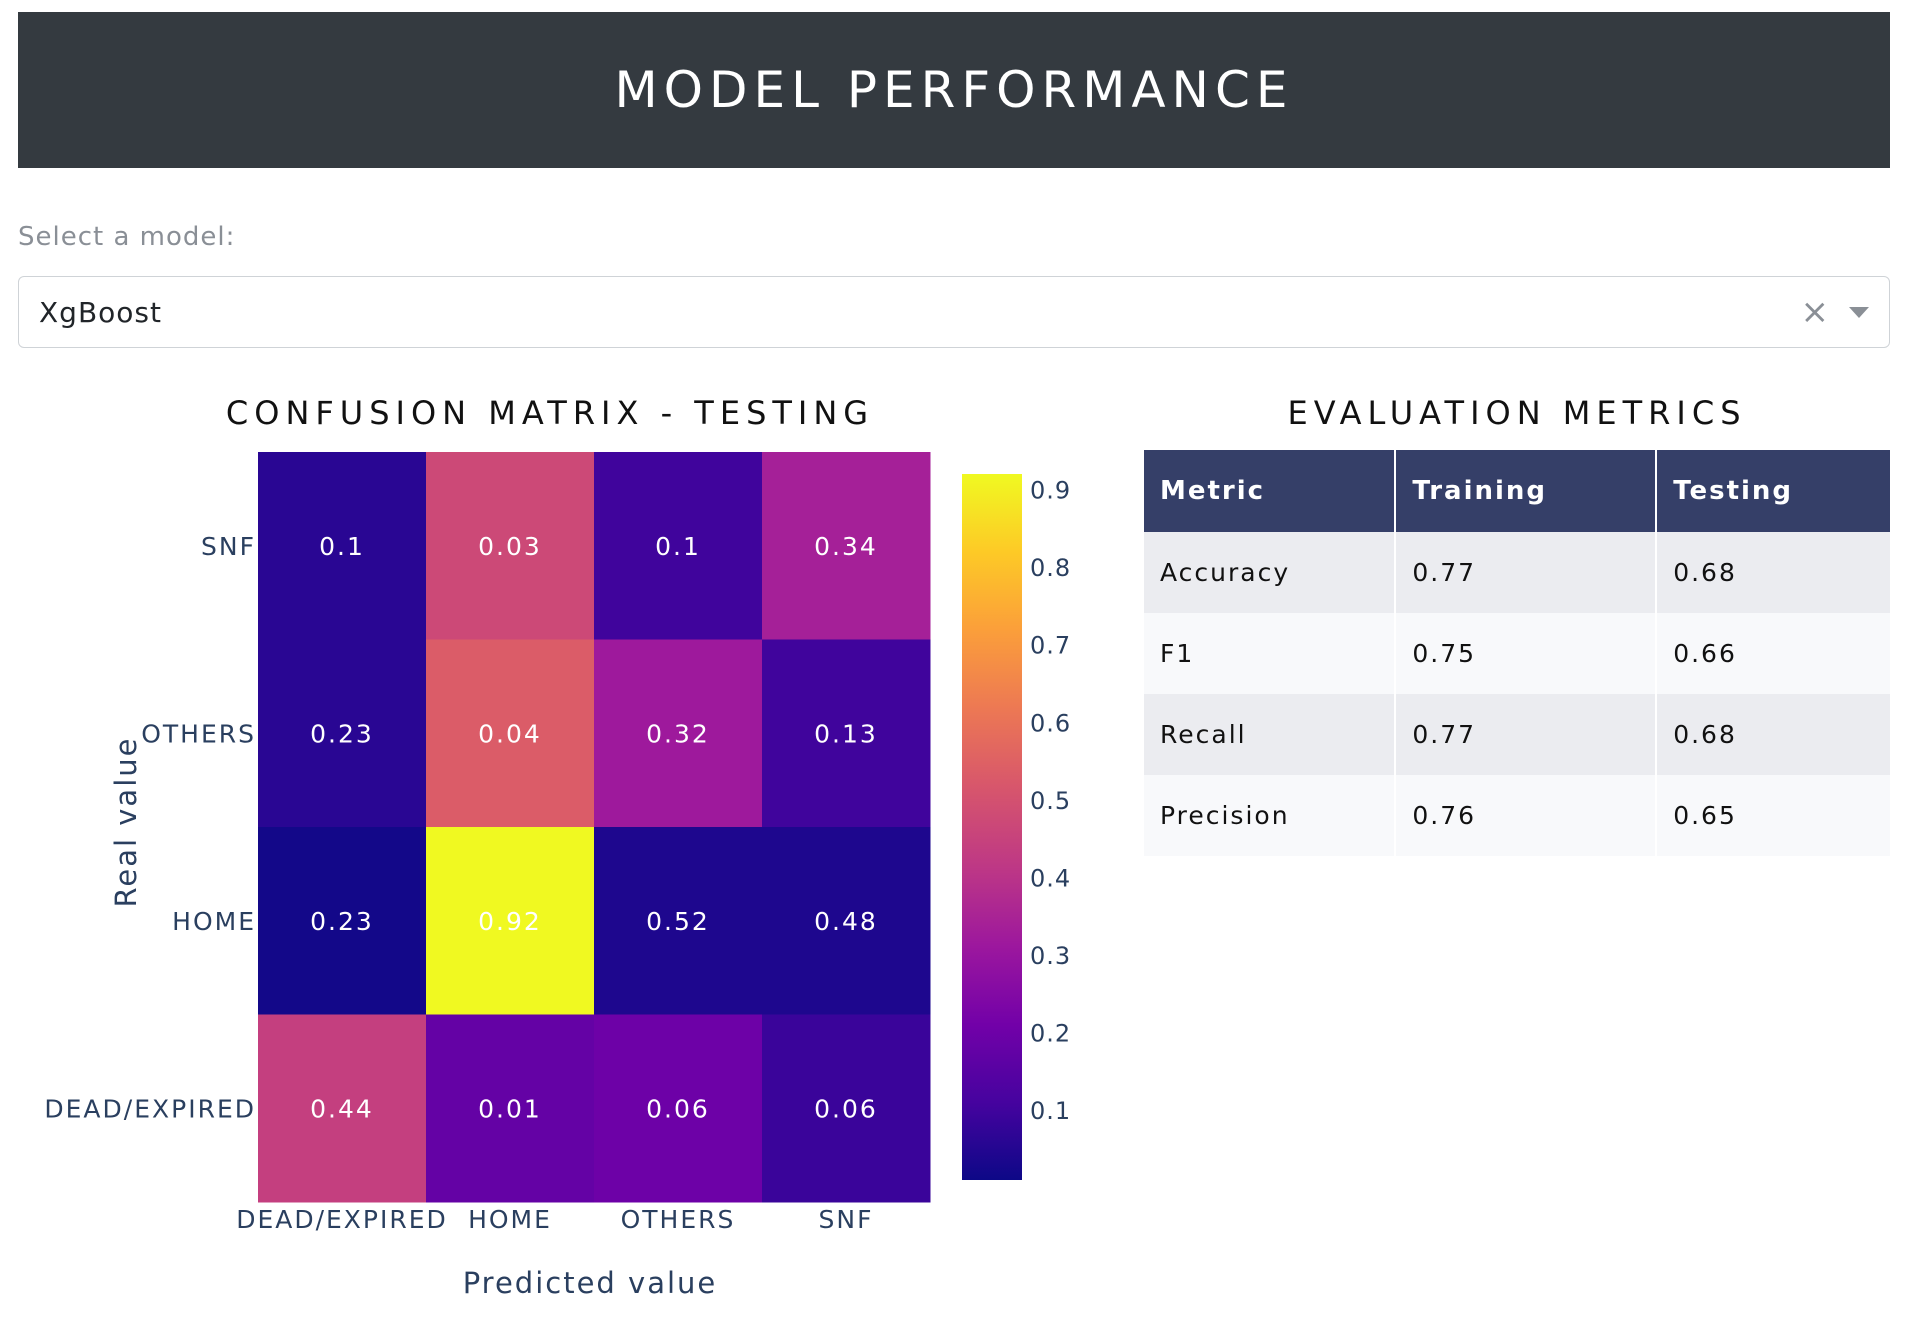 This screenshot has height=1320, width=1910. I want to click on colorbar-tick-label: 0.2, so click(1050, 1034).